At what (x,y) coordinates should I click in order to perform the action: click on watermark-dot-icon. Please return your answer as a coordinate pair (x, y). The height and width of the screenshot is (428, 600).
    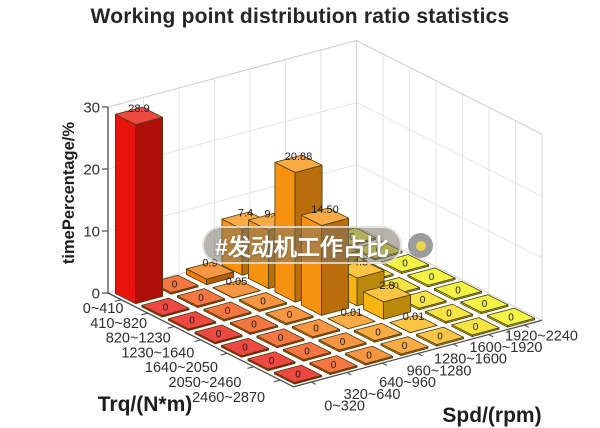
    Looking at the image, I should click on (420, 245).